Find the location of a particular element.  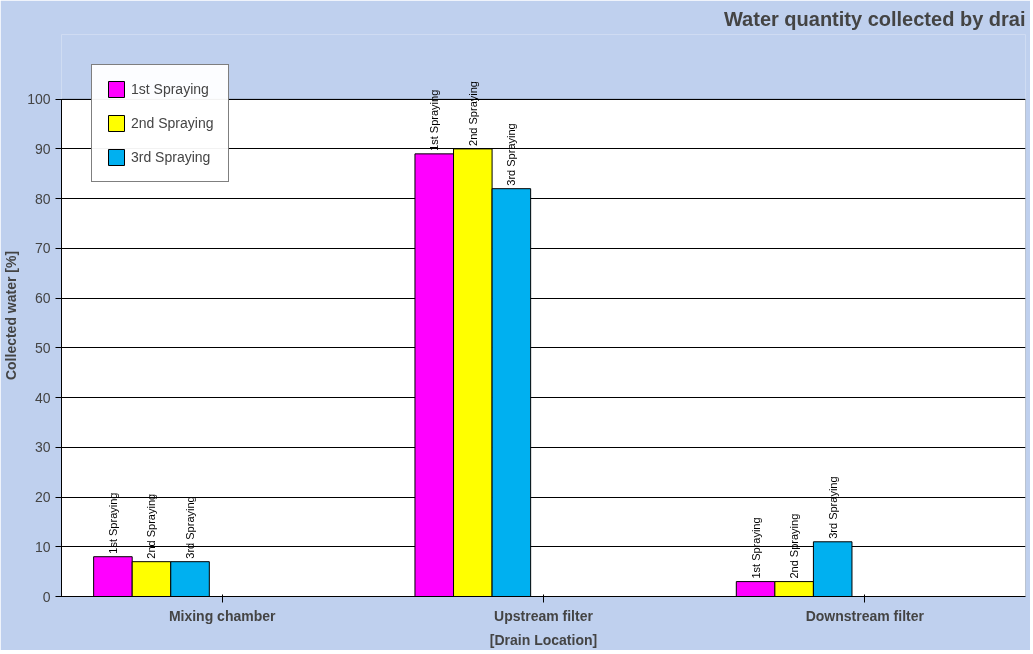

y-axis-title: Collected water [%] is located at coordinates (11, 315).